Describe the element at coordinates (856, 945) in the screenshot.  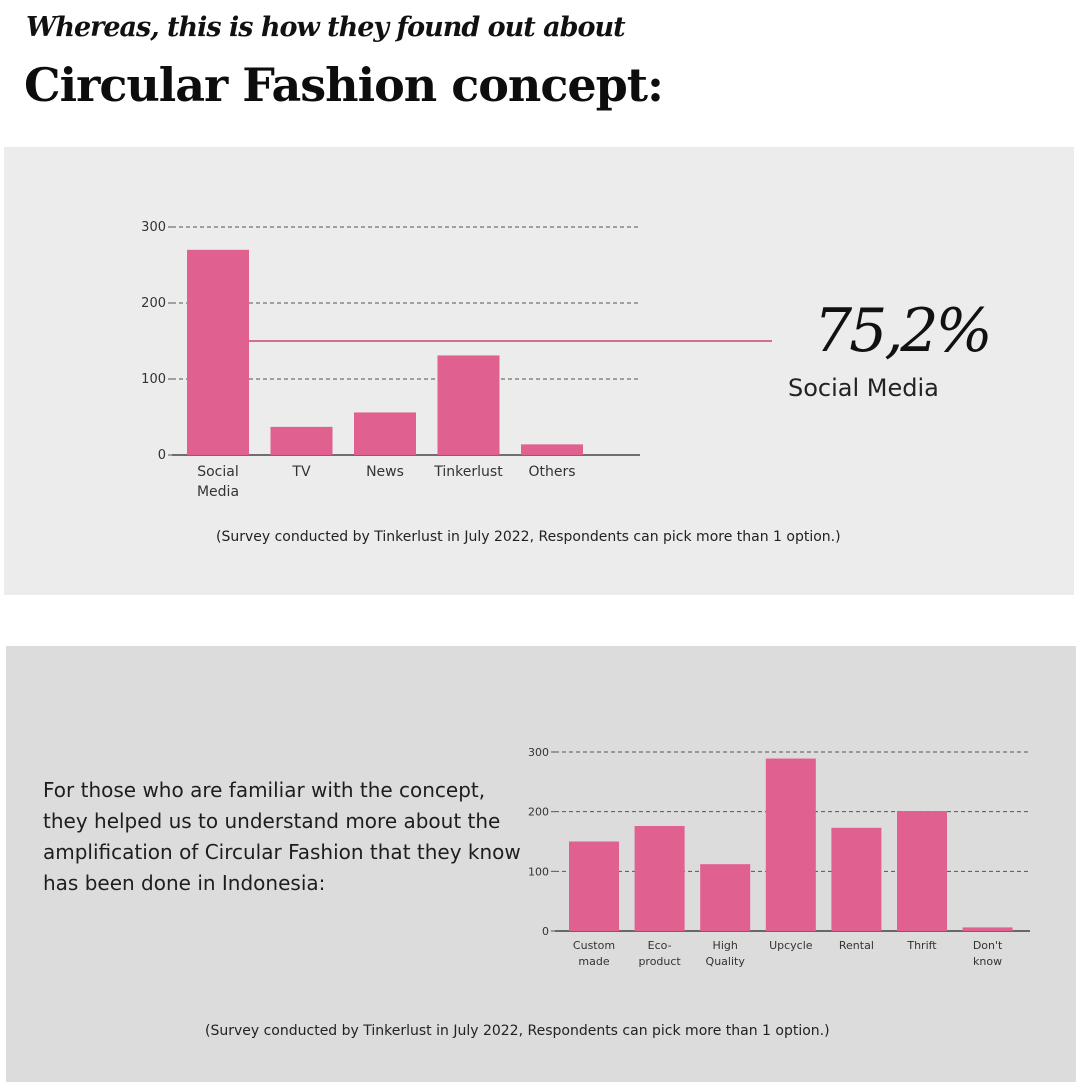
I see `category-label: Rental` at that location.